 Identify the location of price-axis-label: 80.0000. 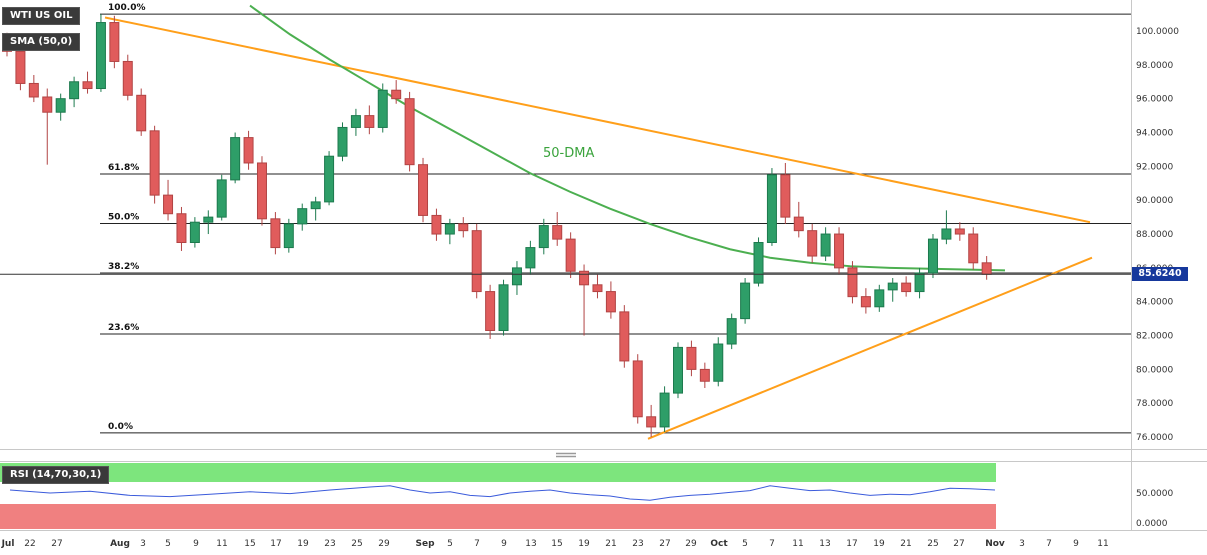
(1154, 370).